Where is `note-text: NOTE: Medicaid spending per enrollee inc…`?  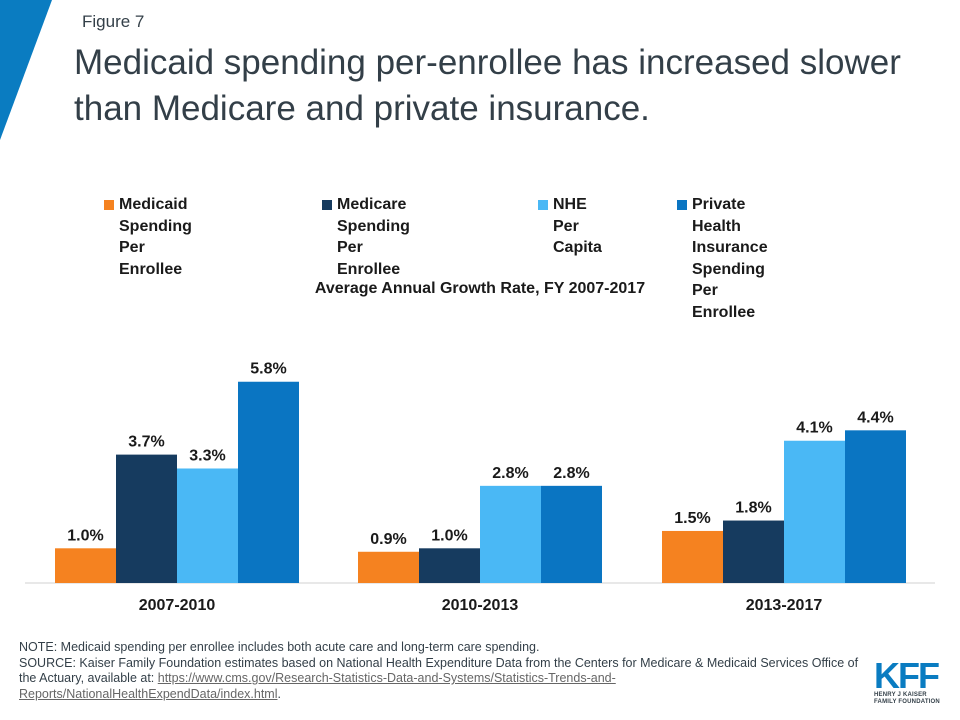 note-text: NOTE: Medicaid spending per enrollee inc… is located at coordinates (279, 647).